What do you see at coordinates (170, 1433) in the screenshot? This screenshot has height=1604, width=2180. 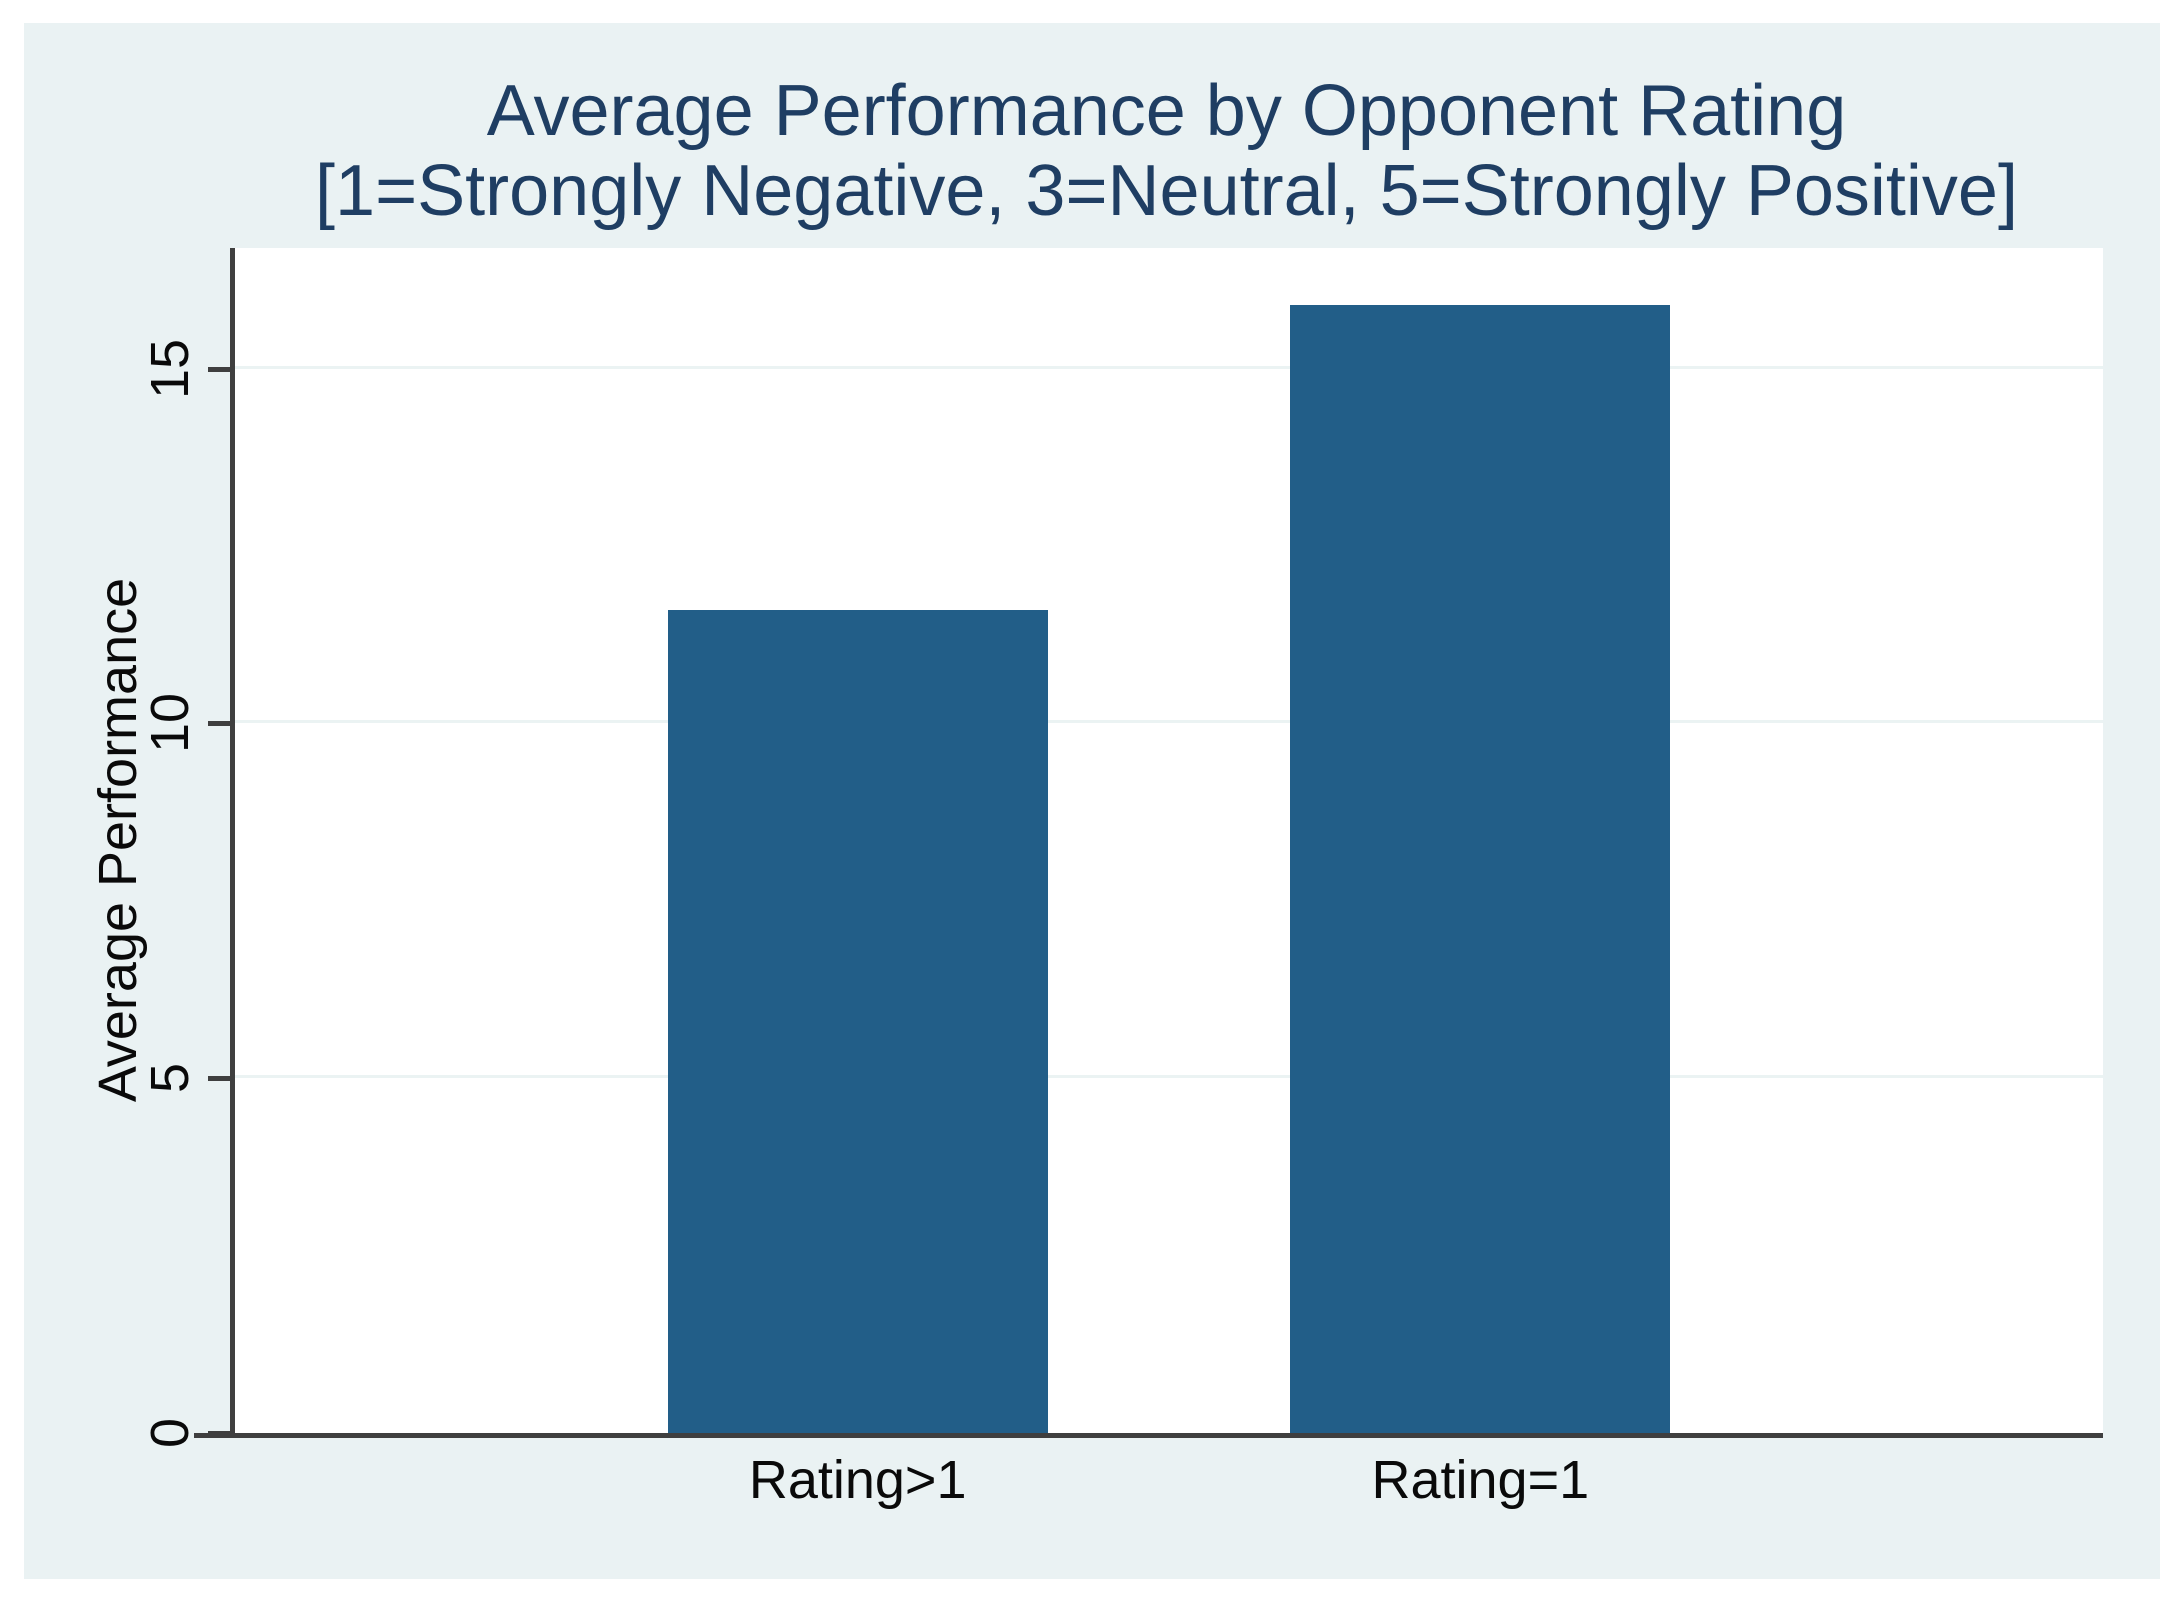 I see `y-tick-label-0: 0` at bounding box center [170, 1433].